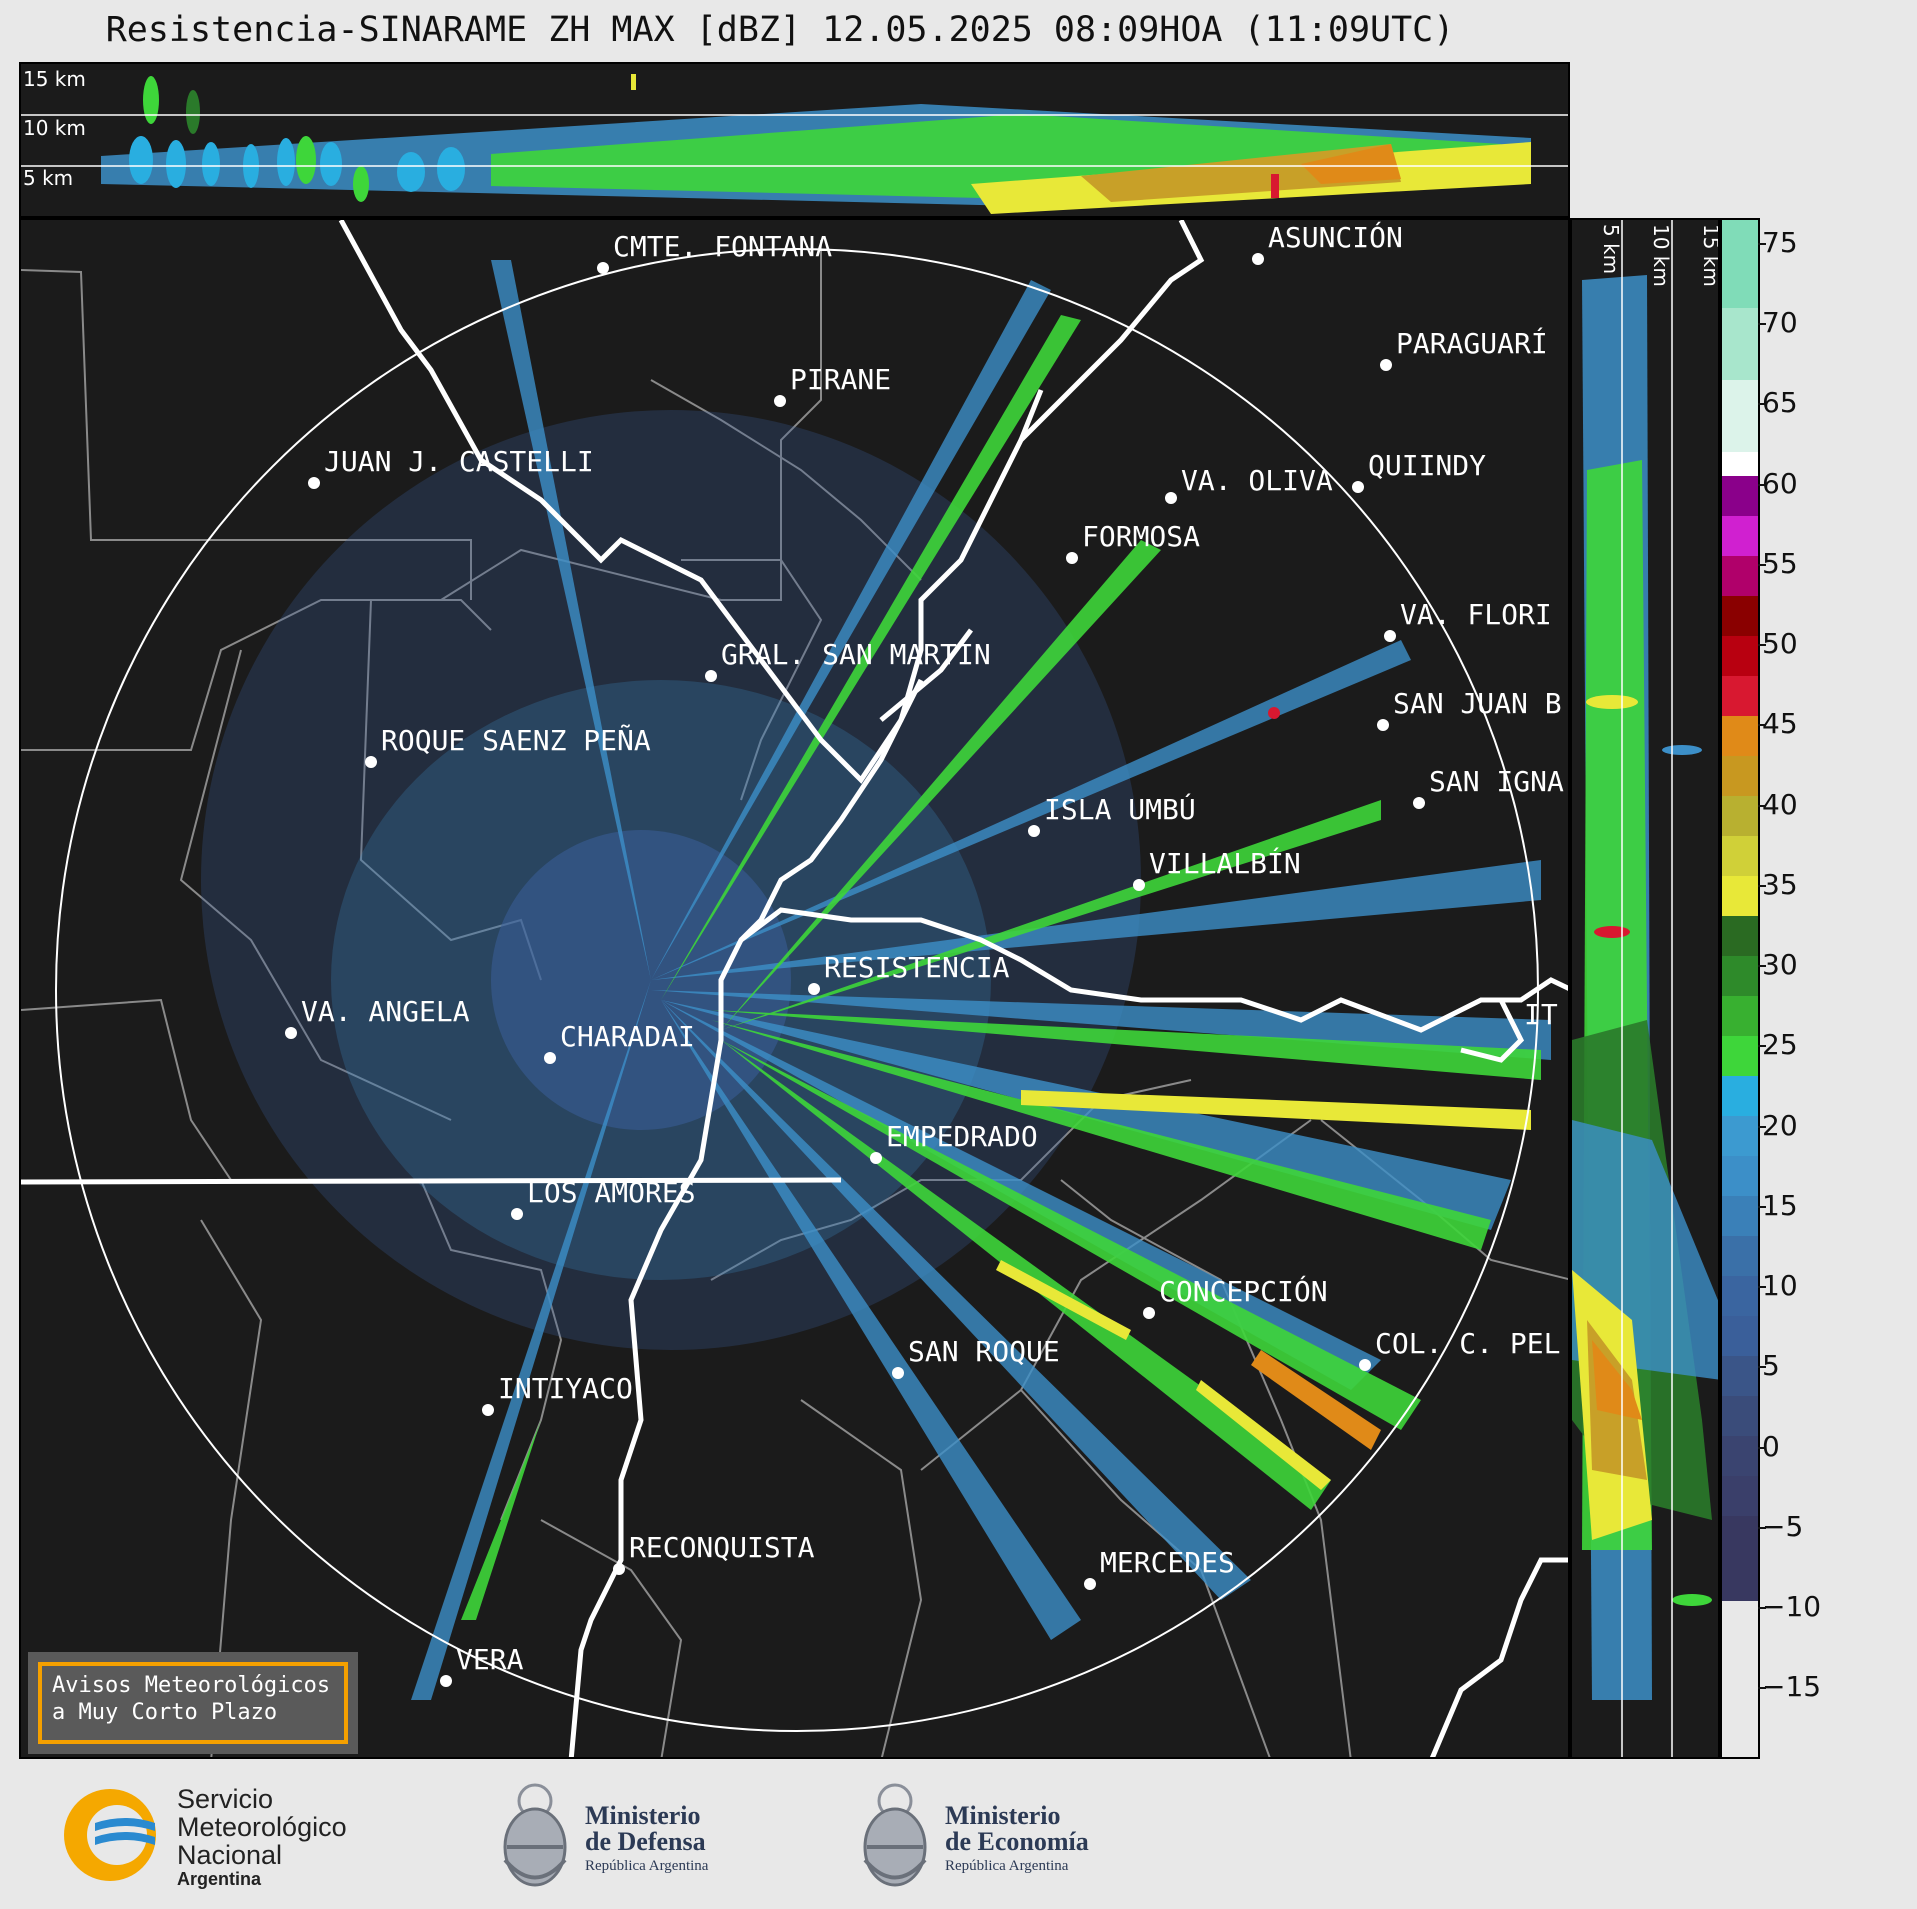 The height and width of the screenshot is (1909, 1917). What do you see at coordinates (643, 1815) in the screenshot?
I see `defensa-text-line1: Ministerio` at bounding box center [643, 1815].